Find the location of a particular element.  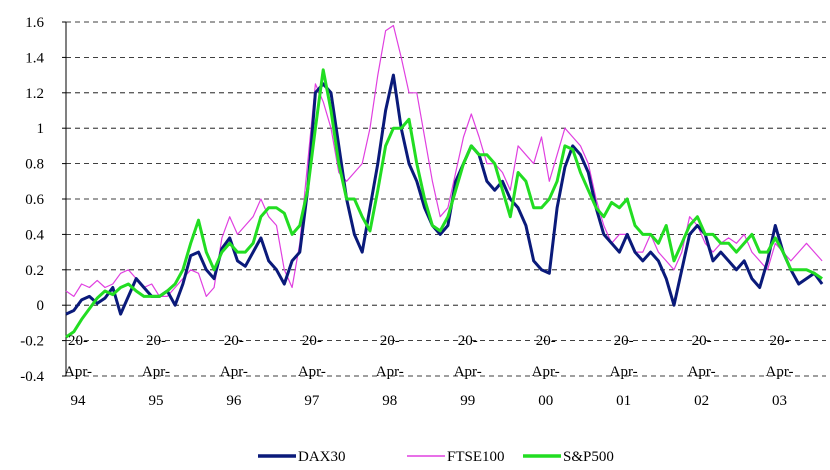

y-tick-label: 0.2 is located at coordinates (34, 271).